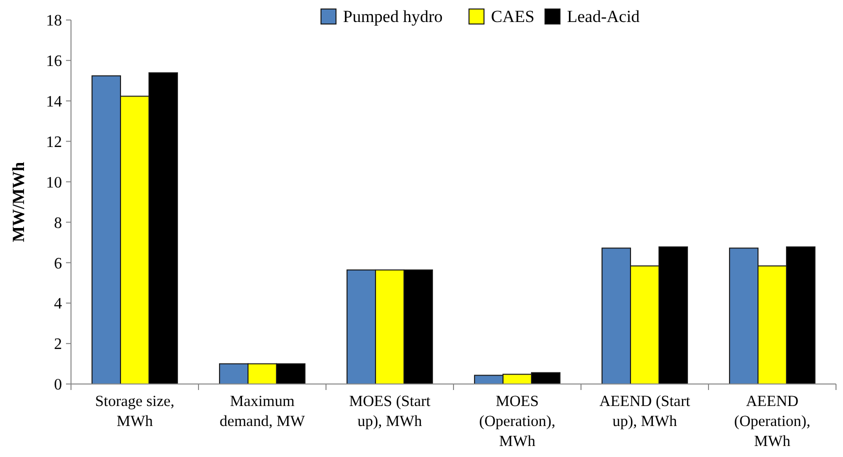  What do you see at coordinates (517, 421) in the screenshot?
I see `x-tick-label: MOES (Operation), MWh` at bounding box center [517, 421].